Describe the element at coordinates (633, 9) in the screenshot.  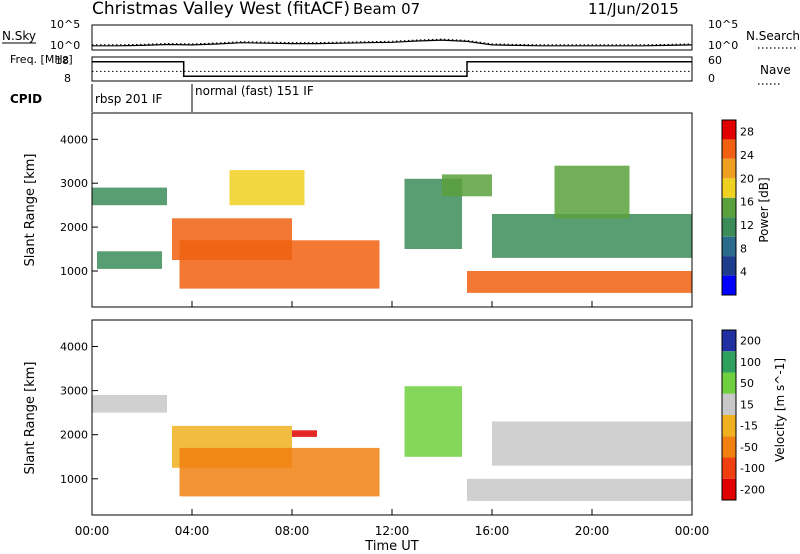
I see `date-label: 11/Jun/2015` at that location.